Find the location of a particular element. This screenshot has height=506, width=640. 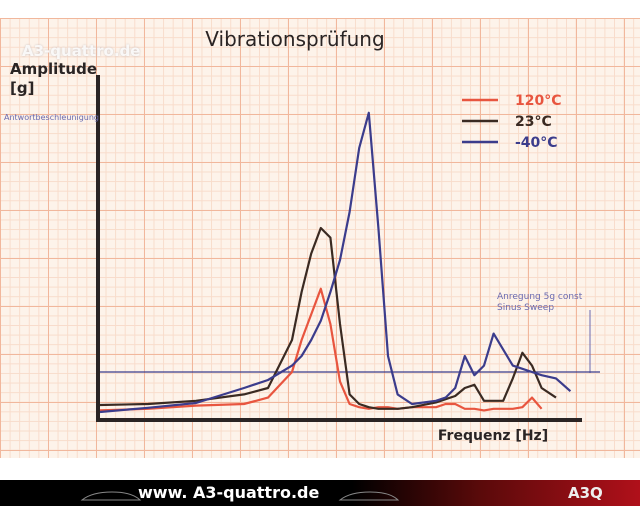

watermark: A3-quattro.de is located at coordinates (81, 51).